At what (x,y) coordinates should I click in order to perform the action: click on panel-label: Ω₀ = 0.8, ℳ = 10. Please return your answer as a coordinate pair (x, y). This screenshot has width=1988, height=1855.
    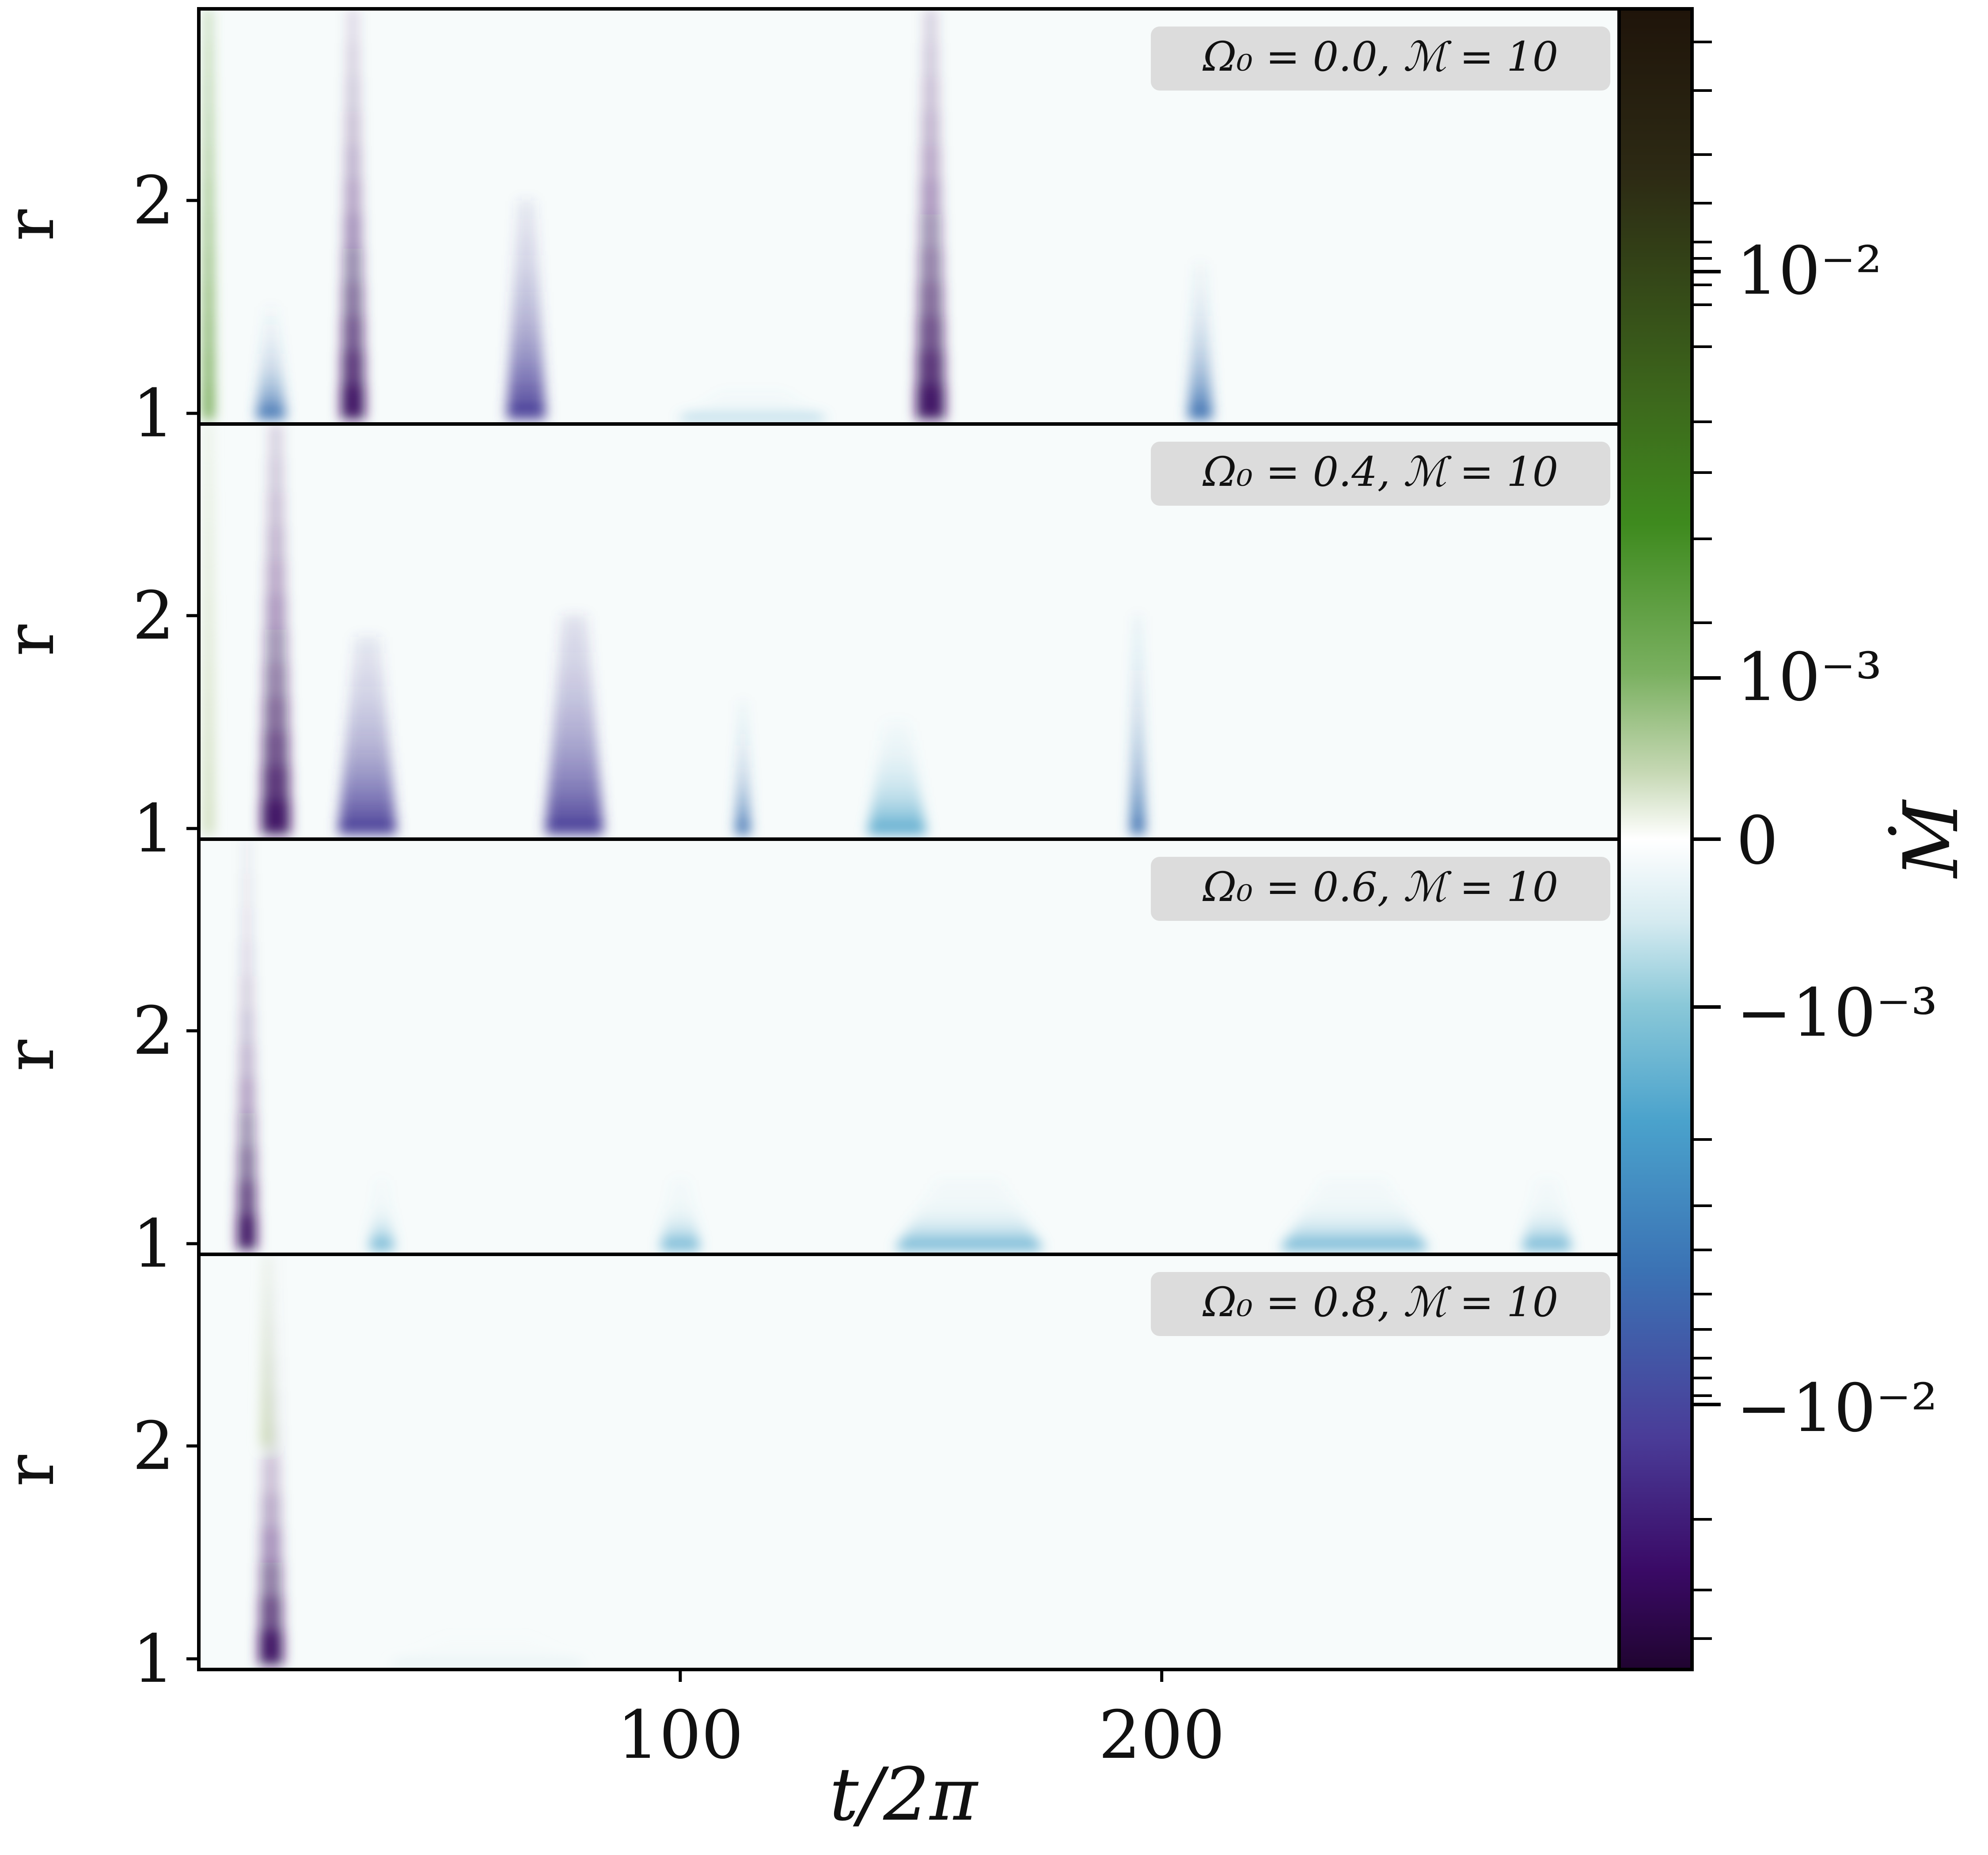
    Looking at the image, I should click on (1381, 1302).